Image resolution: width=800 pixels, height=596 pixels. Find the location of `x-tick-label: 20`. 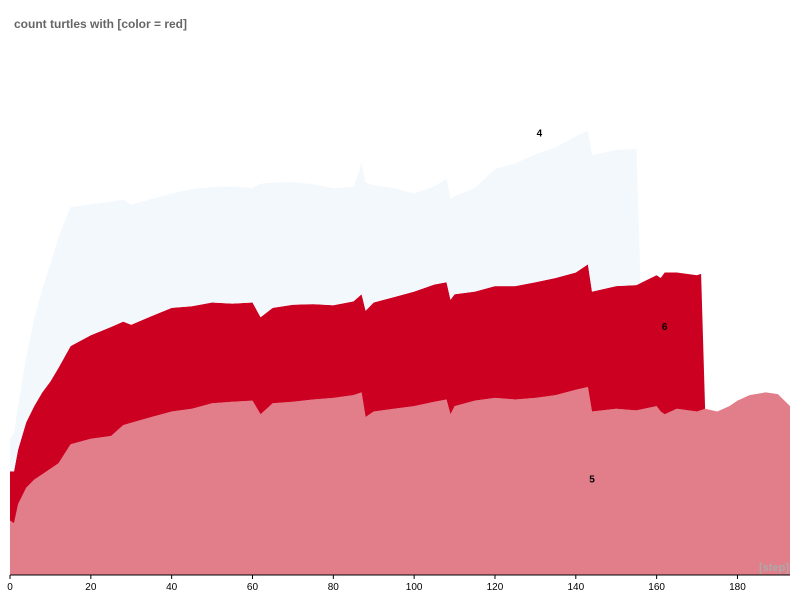

x-tick-label: 20 is located at coordinates (91, 587).